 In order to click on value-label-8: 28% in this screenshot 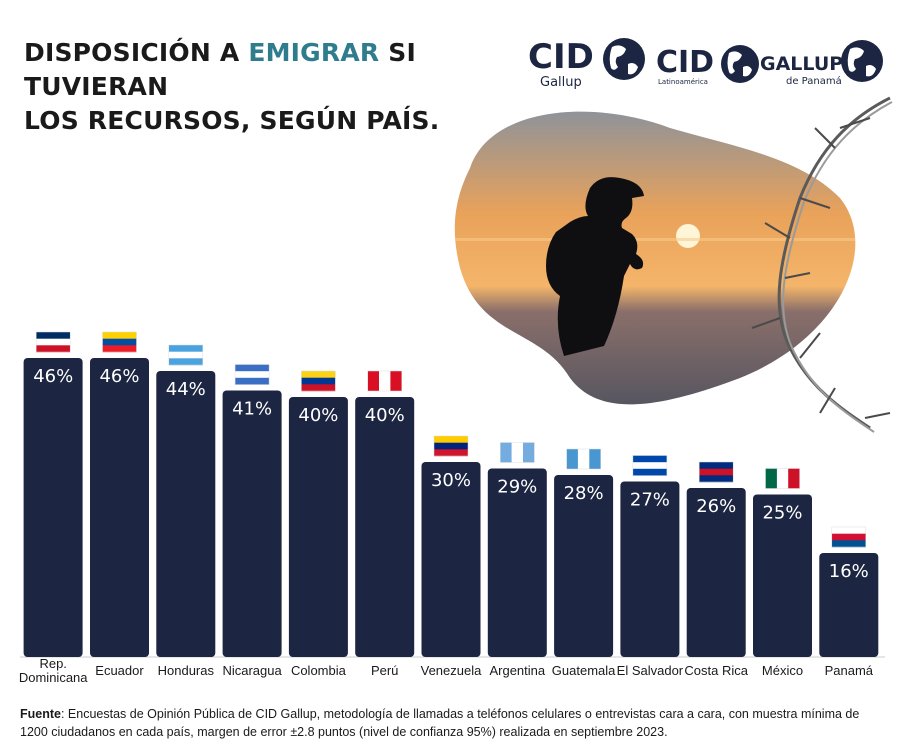, I will do `click(584, 493)`.